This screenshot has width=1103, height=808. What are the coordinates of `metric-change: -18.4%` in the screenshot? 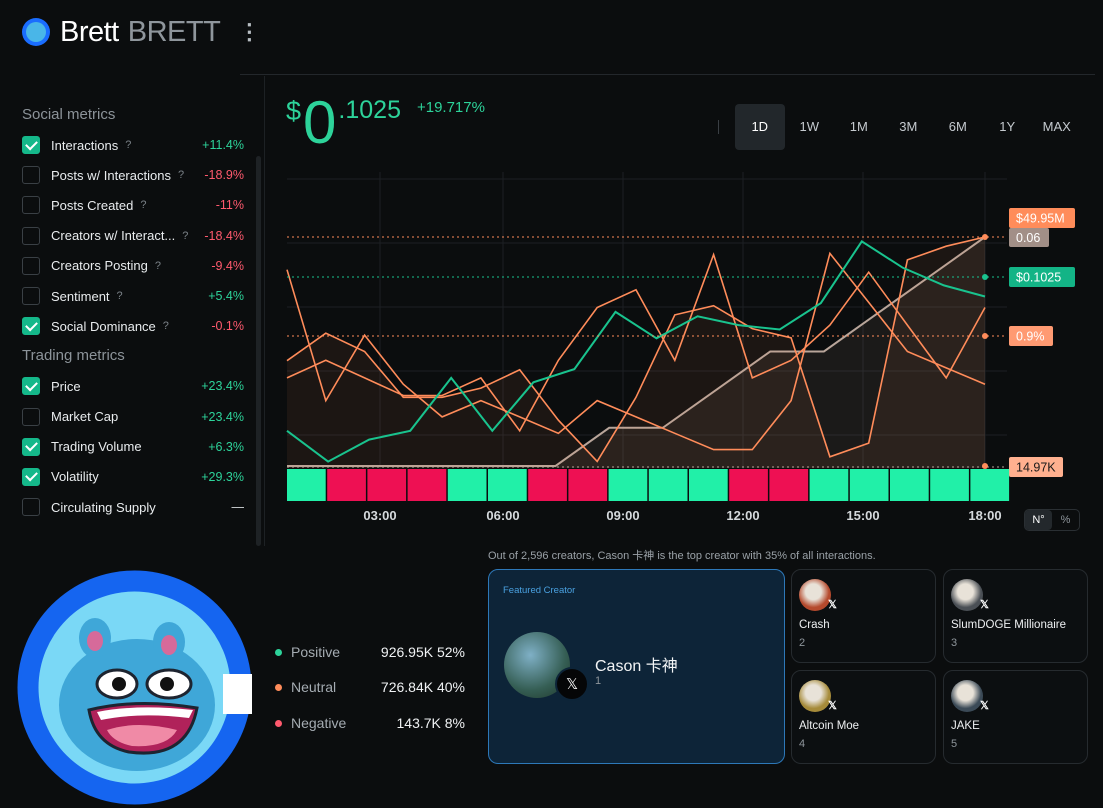 It's located at (224, 235).